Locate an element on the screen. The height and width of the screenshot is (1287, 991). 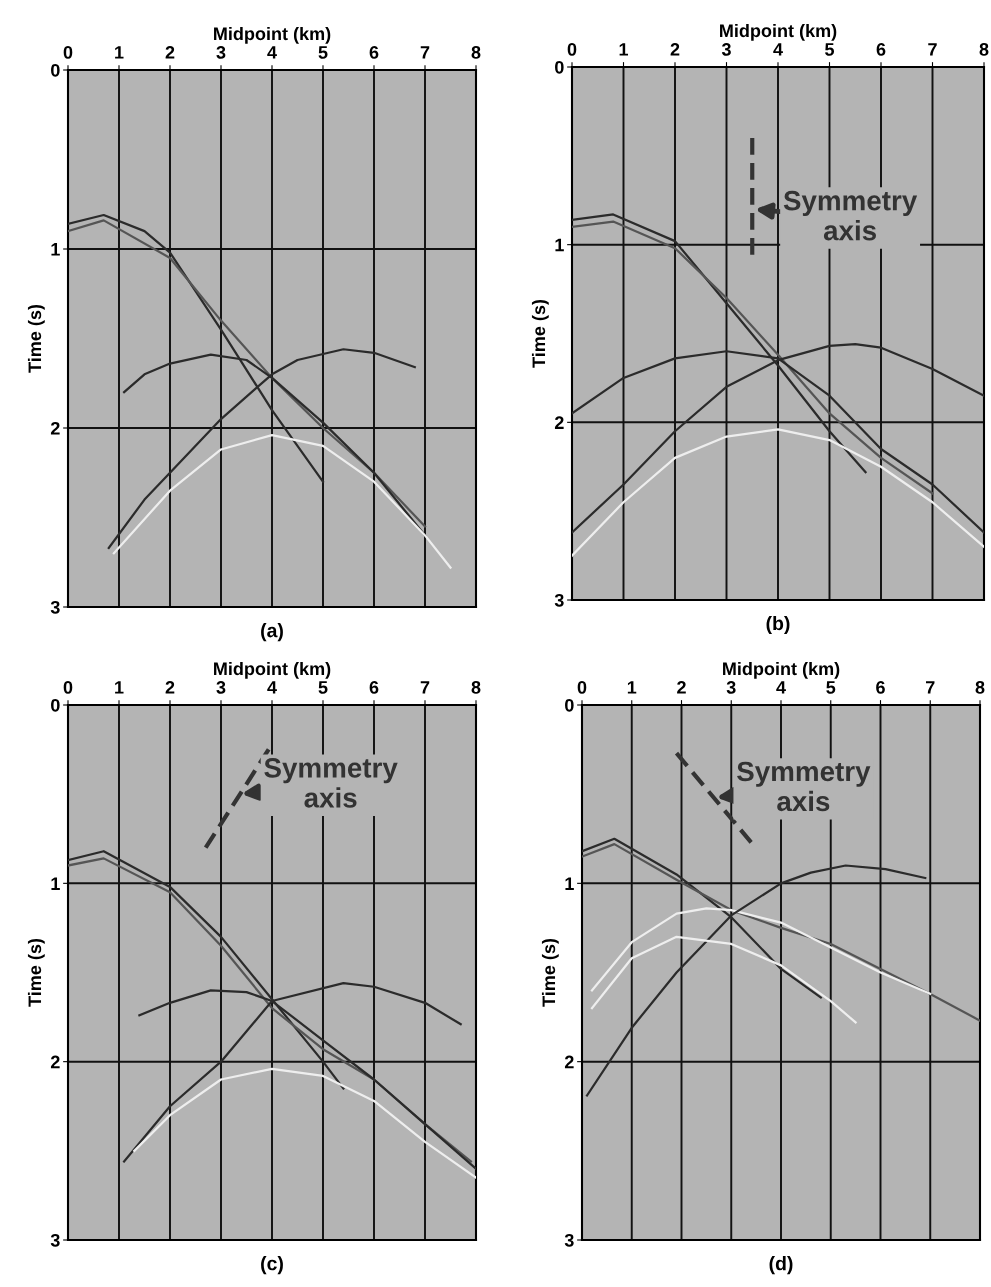
text: (a) is located at coordinates (272, 632).